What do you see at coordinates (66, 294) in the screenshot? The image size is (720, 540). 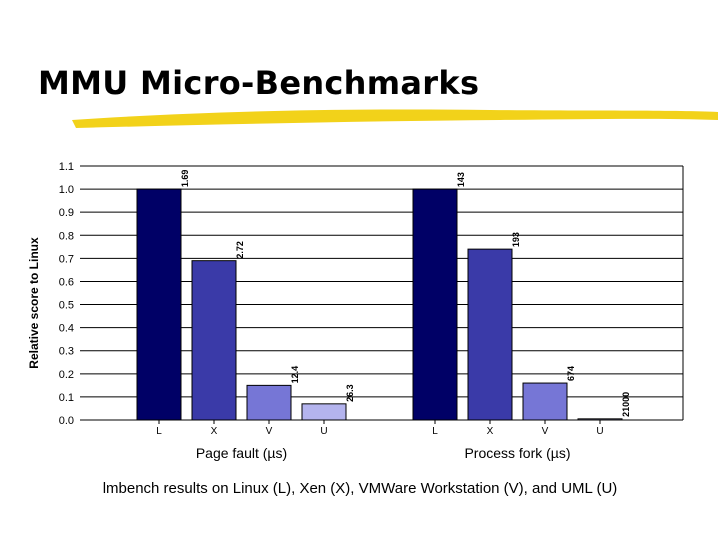 I see `y-tick-layer: 0.0 0.1 0.2 0.3 0.4 0.5 0.6 0.7 0.8 0.9 1.0 1.1` at bounding box center [66, 294].